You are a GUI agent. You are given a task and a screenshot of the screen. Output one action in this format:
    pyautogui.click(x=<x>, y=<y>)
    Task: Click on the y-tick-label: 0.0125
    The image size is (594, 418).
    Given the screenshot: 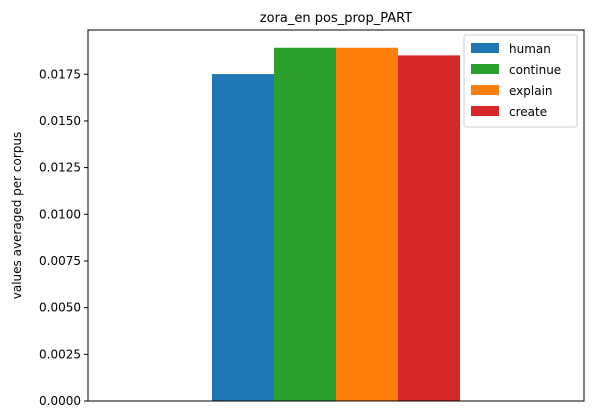 What is the action you would take?
    pyautogui.click(x=60, y=168)
    